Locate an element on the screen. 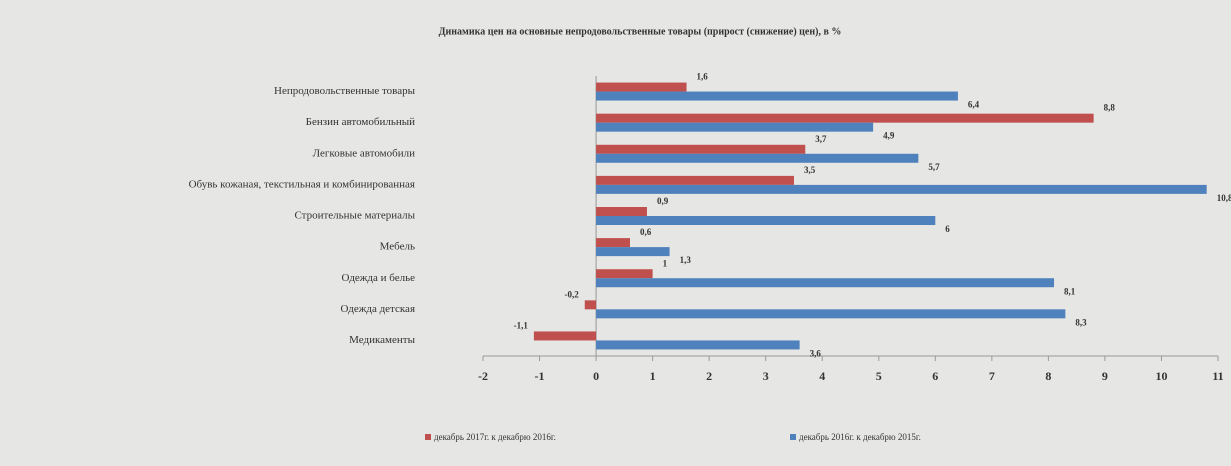 The image size is (1231, 466). x-tick-label: 3 is located at coordinates (766, 376).